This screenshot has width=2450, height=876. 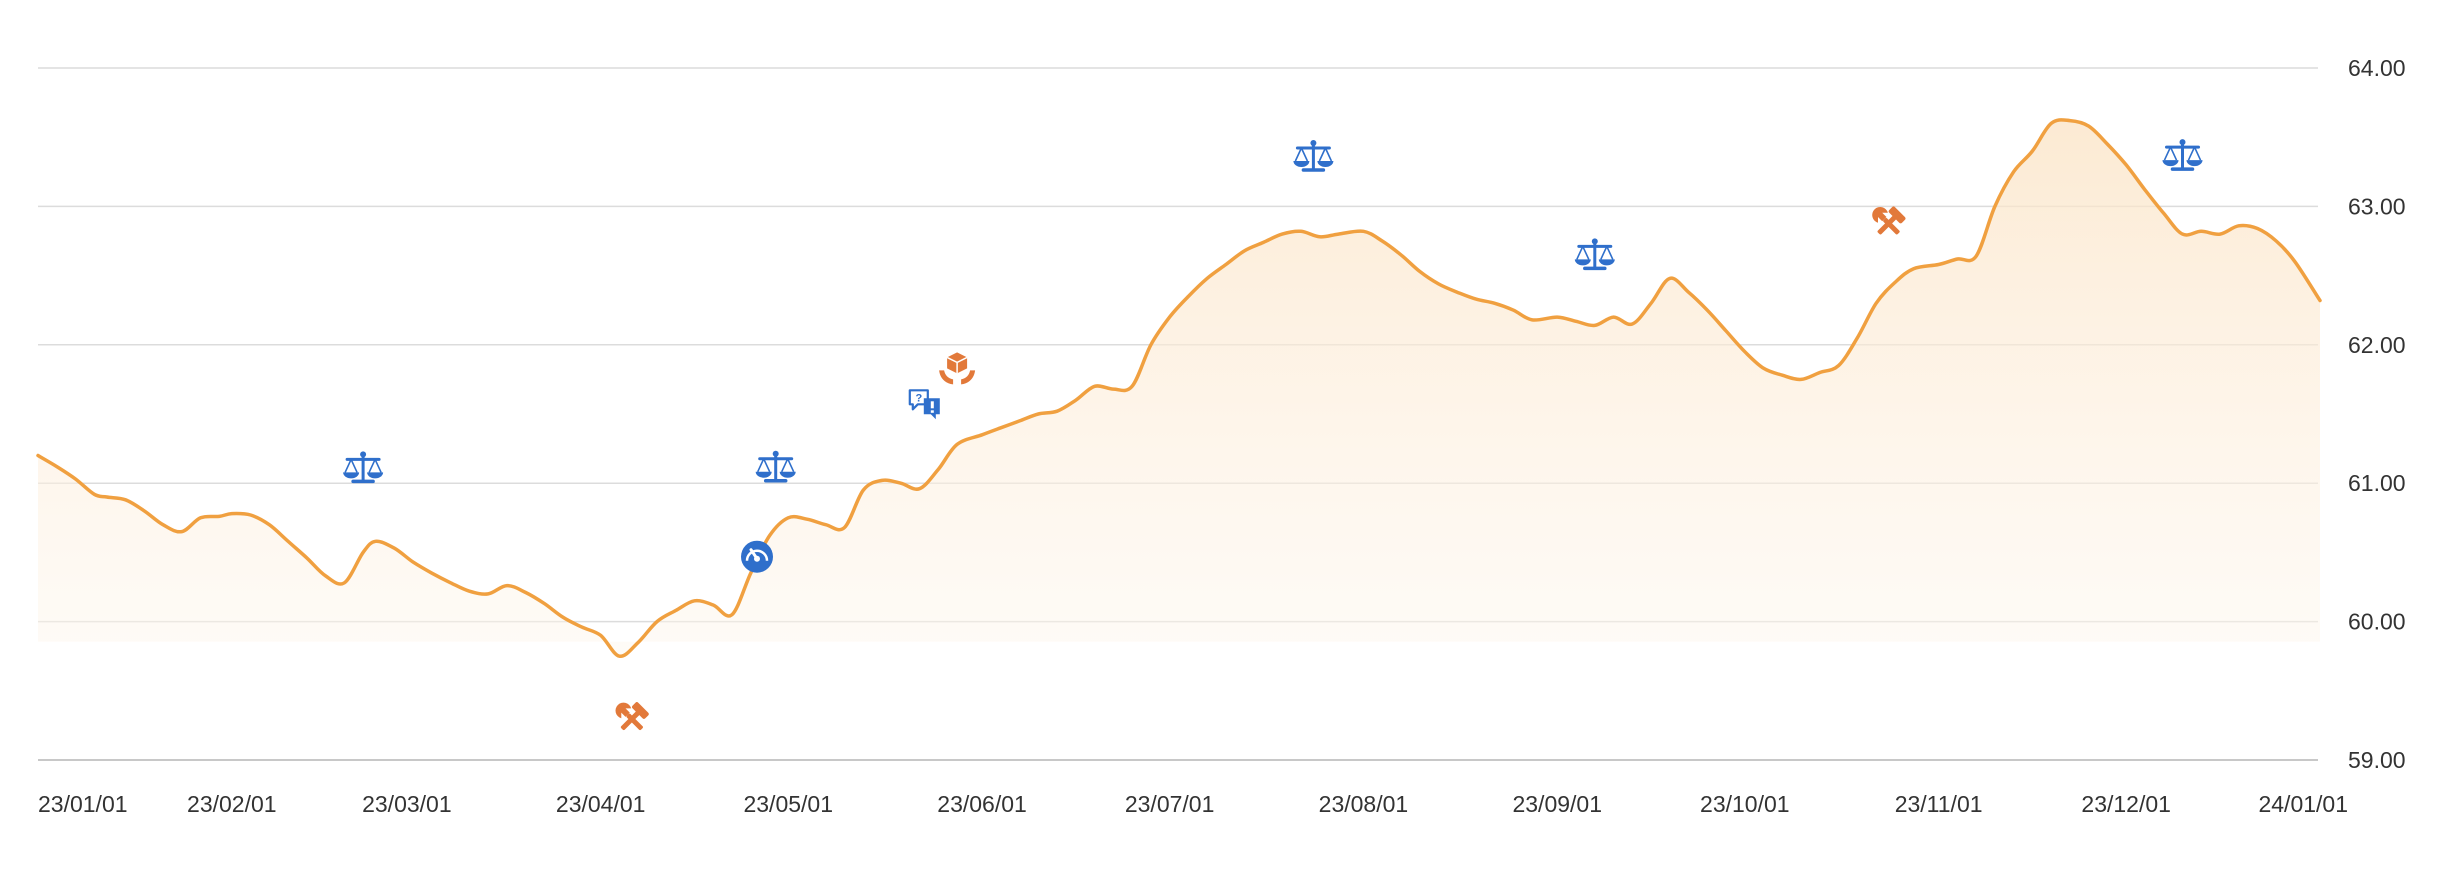 What do you see at coordinates (407, 804) in the screenshot?
I see `x-tick-label: 23/03/01` at bounding box center [407, 804].